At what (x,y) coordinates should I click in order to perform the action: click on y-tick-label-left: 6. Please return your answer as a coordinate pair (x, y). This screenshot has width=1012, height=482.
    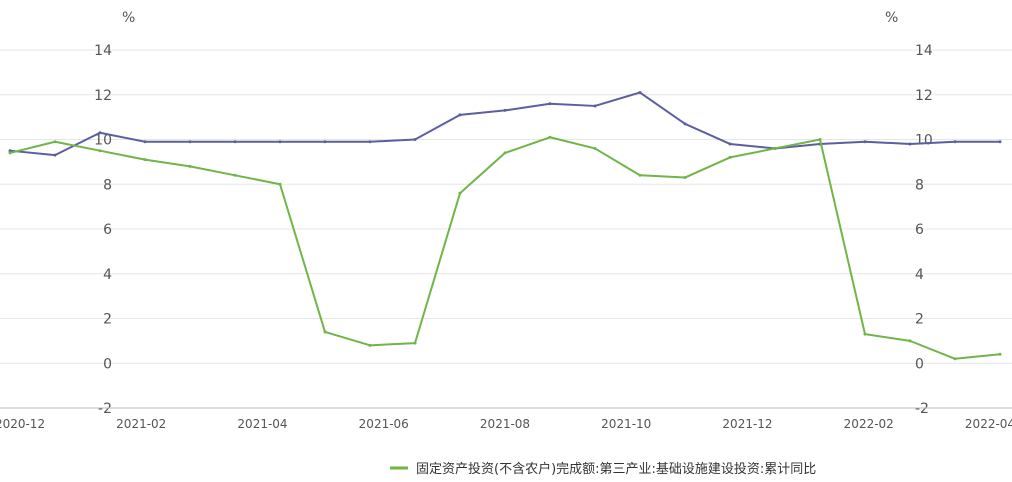
    Looking at the image, I should click on (107, 230).